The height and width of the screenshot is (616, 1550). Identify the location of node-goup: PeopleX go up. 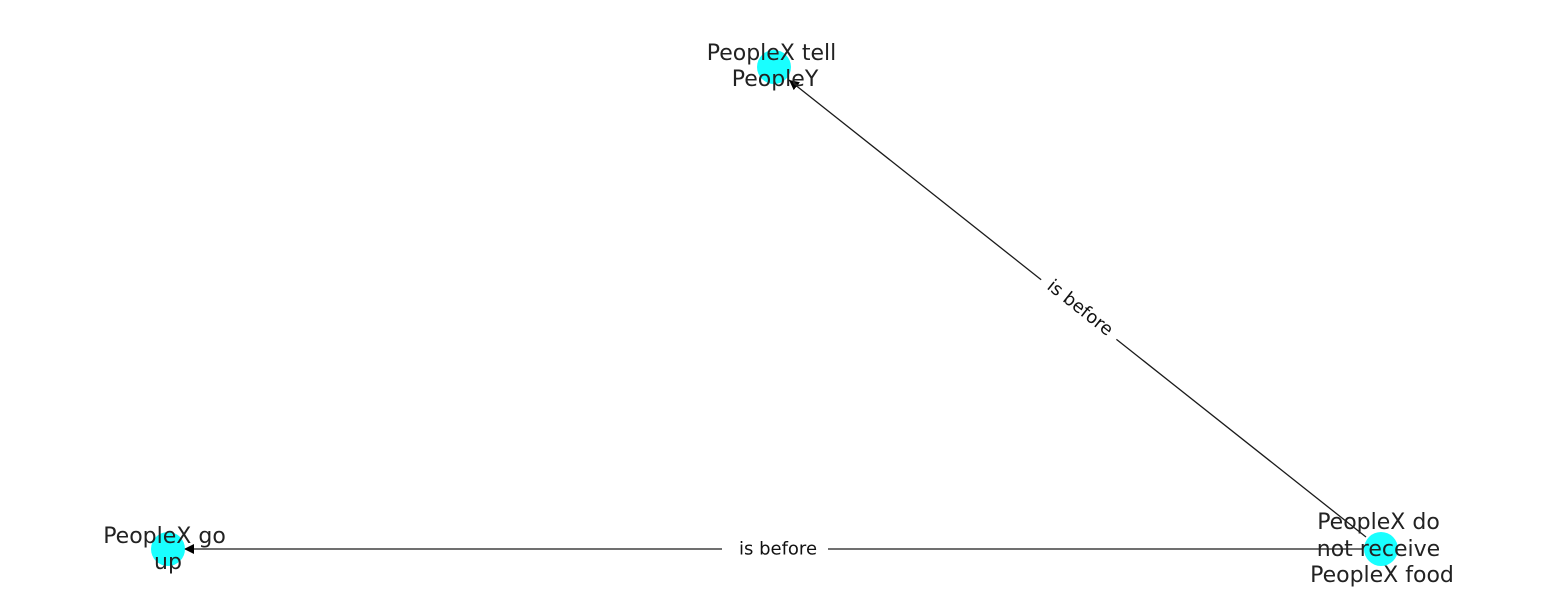
(168, 549).